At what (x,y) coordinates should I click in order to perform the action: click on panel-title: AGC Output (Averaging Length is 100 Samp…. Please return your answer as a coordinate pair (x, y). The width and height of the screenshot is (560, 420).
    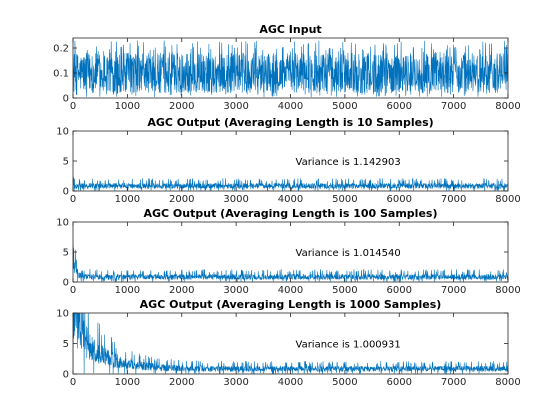
    Looking at the image, I should click on (290, 213).